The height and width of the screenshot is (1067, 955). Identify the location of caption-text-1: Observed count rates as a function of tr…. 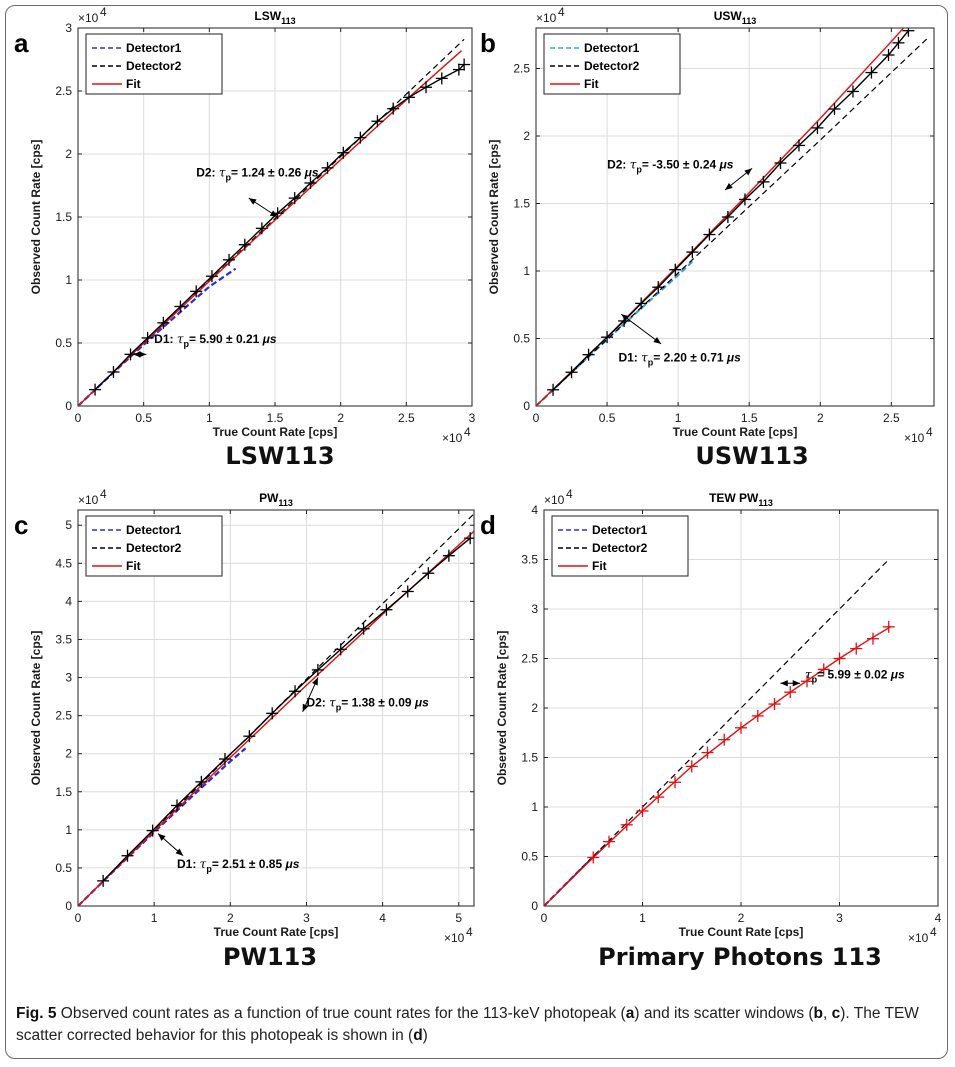
(341, 1013).